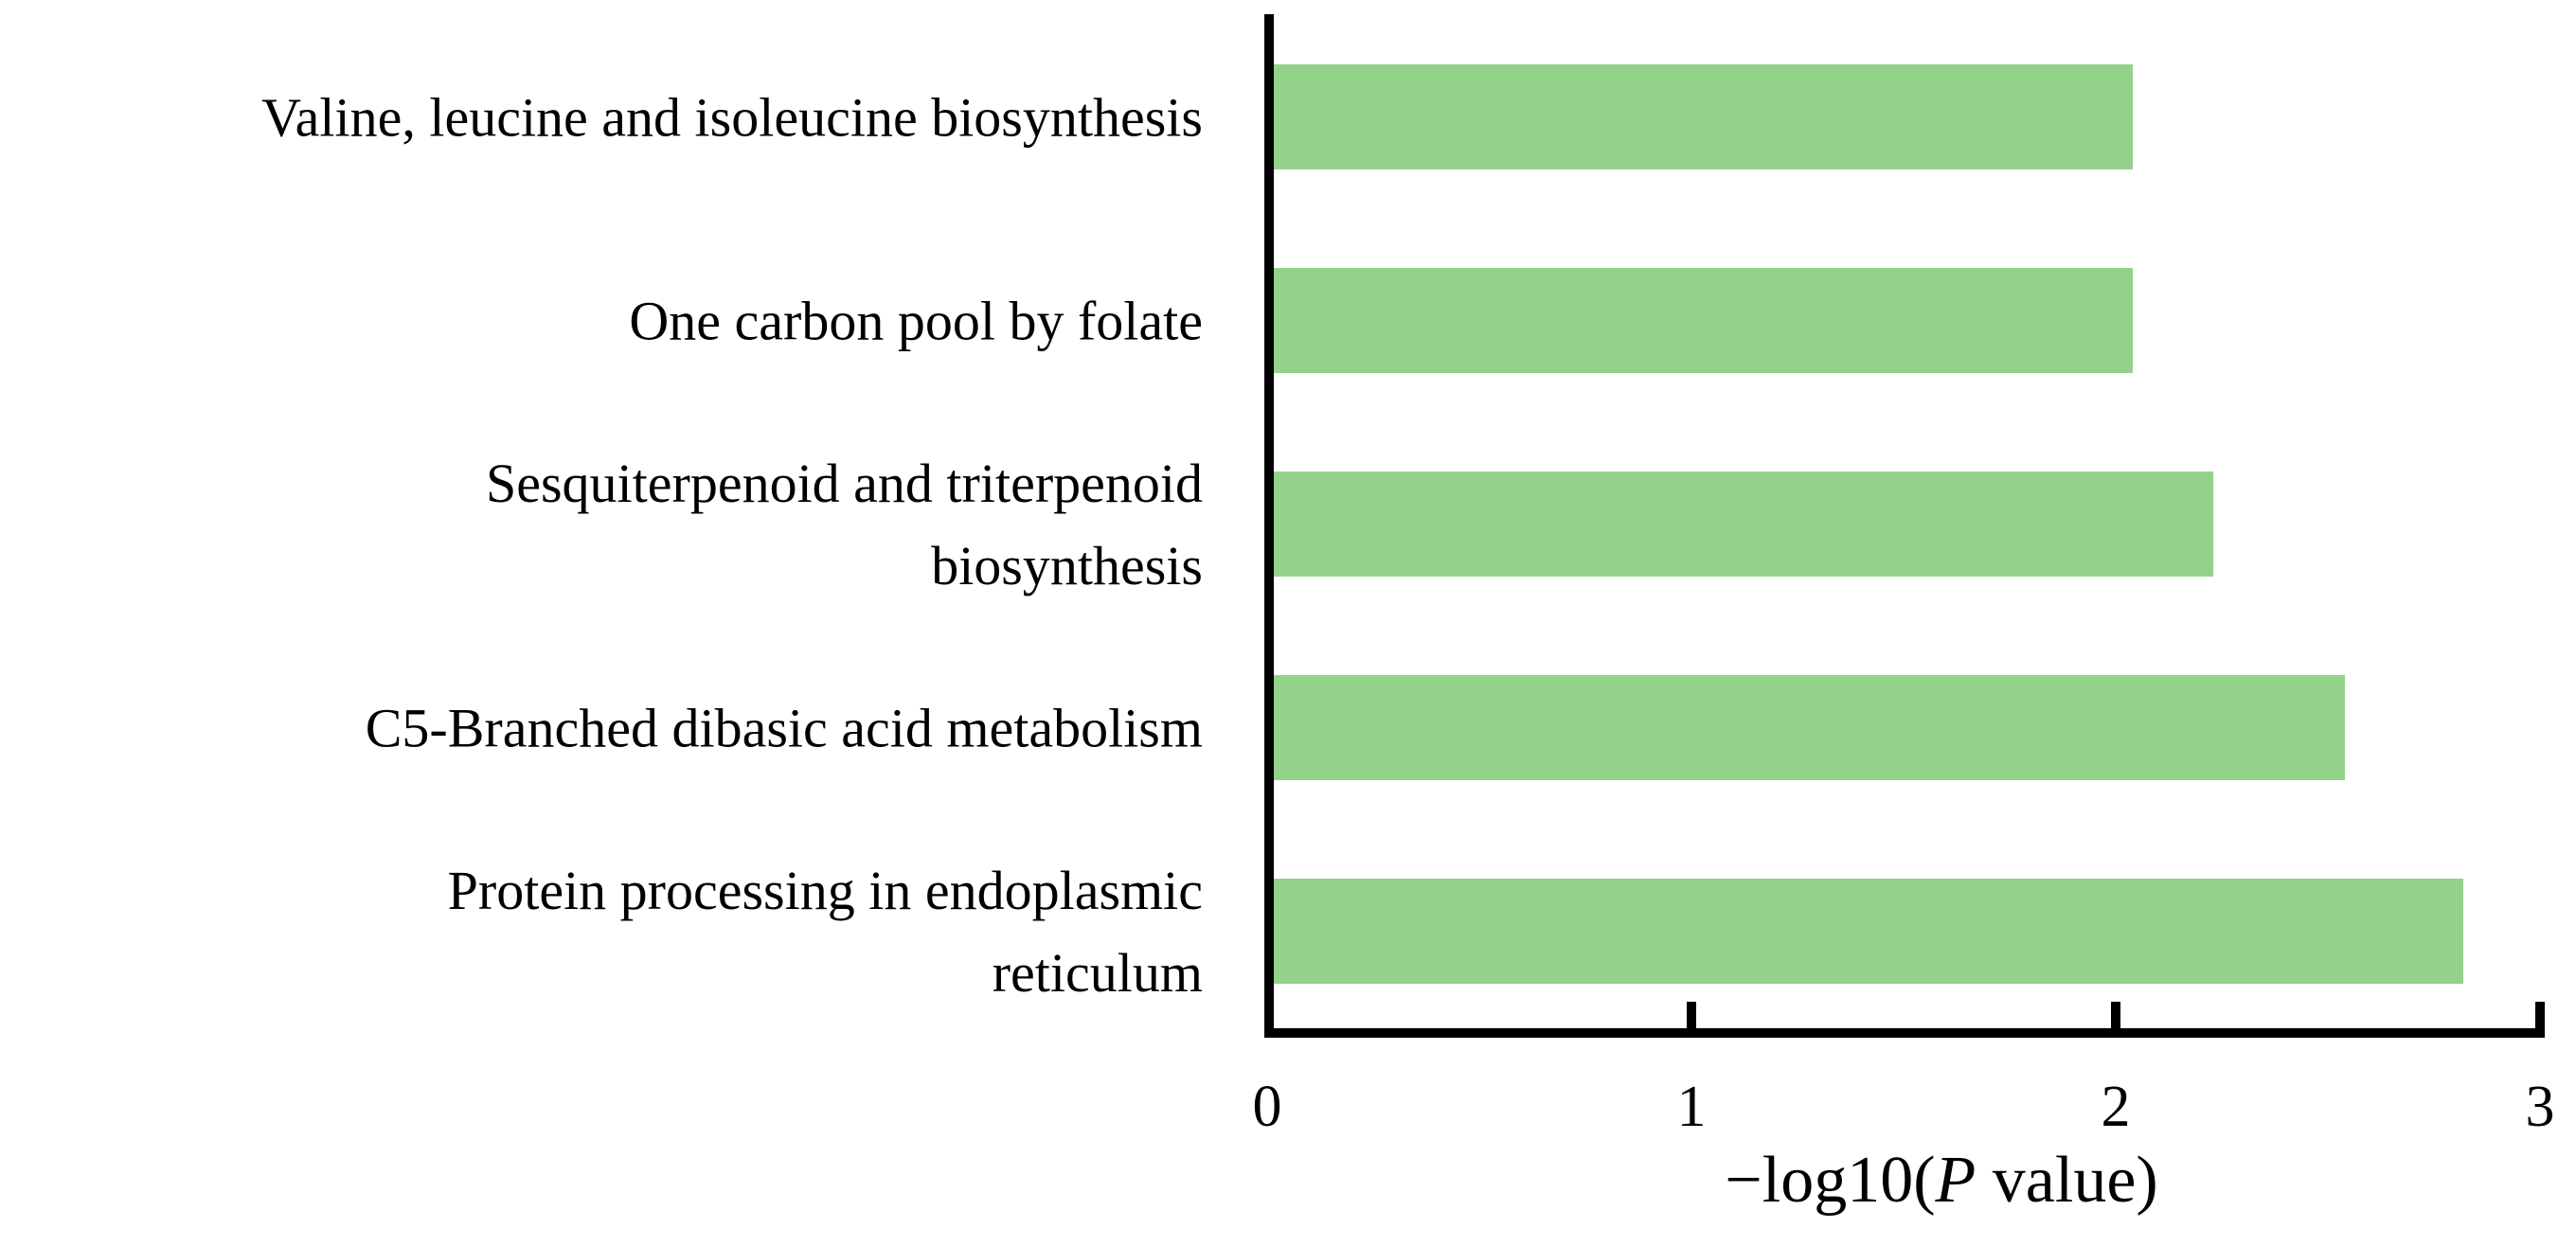  What do you see at coordinates (2116, 1107) in the screenshot?
I see `x-tick-label: 2` at bounding box center [2116, 1107].